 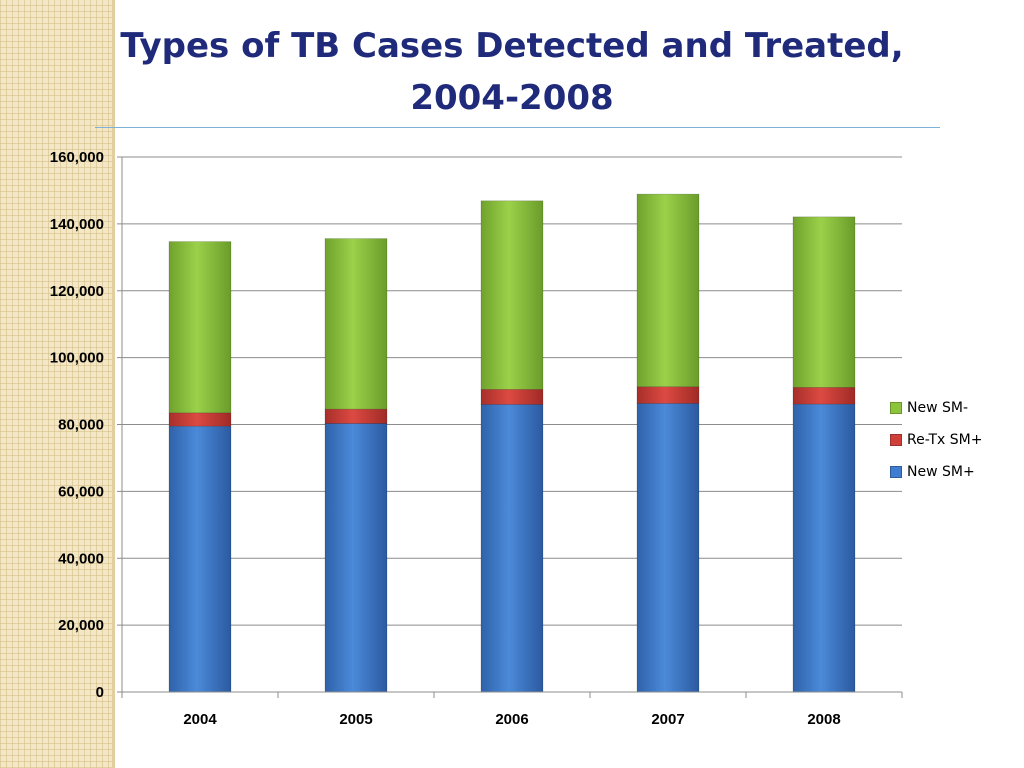 I want to click on legend-item: New SM-, so click(x=936, y=408).